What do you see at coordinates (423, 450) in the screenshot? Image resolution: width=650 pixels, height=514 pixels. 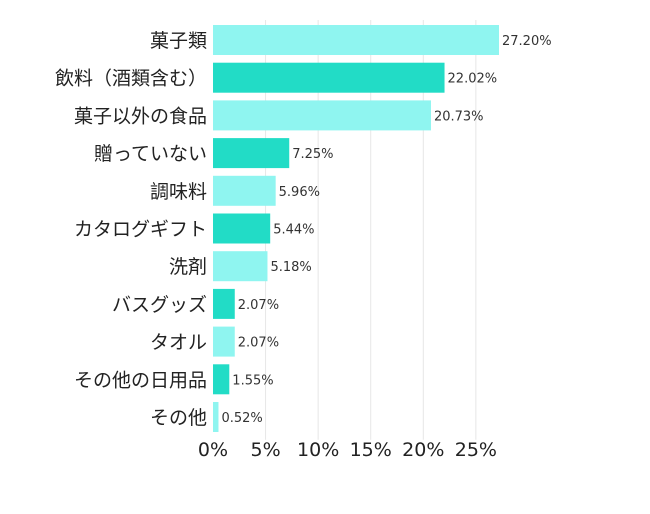 I see `x-tick-label: 20%` at bounding box center [423, 450].